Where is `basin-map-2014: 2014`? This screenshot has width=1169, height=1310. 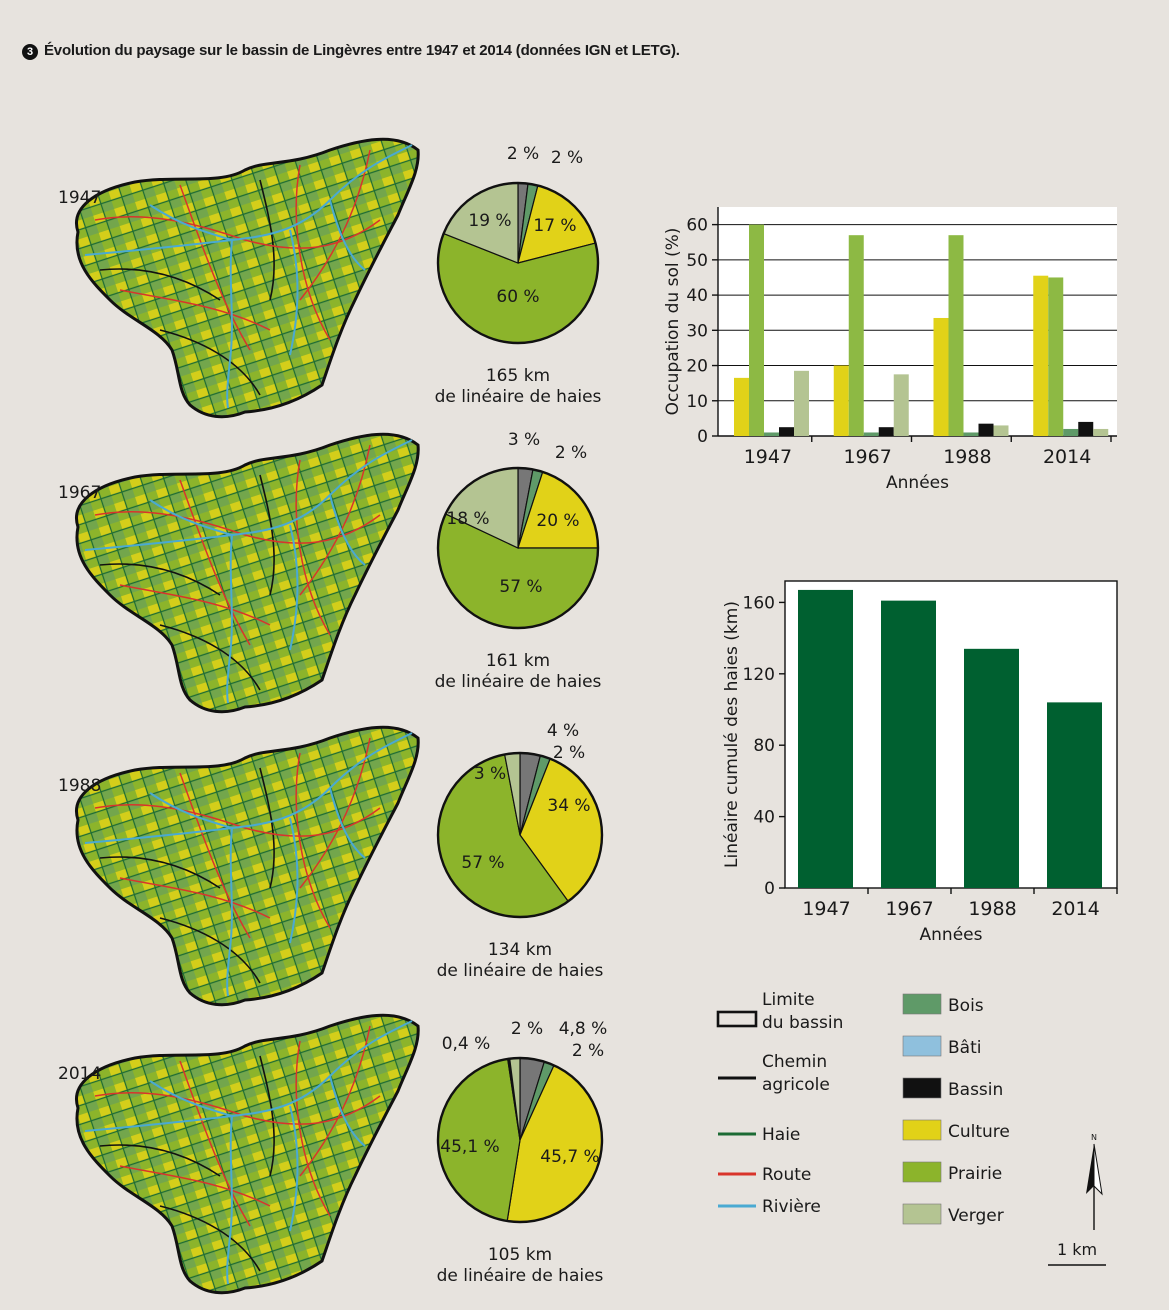 basin-map-2014: 2014 is located at coordinates (239, 1154).